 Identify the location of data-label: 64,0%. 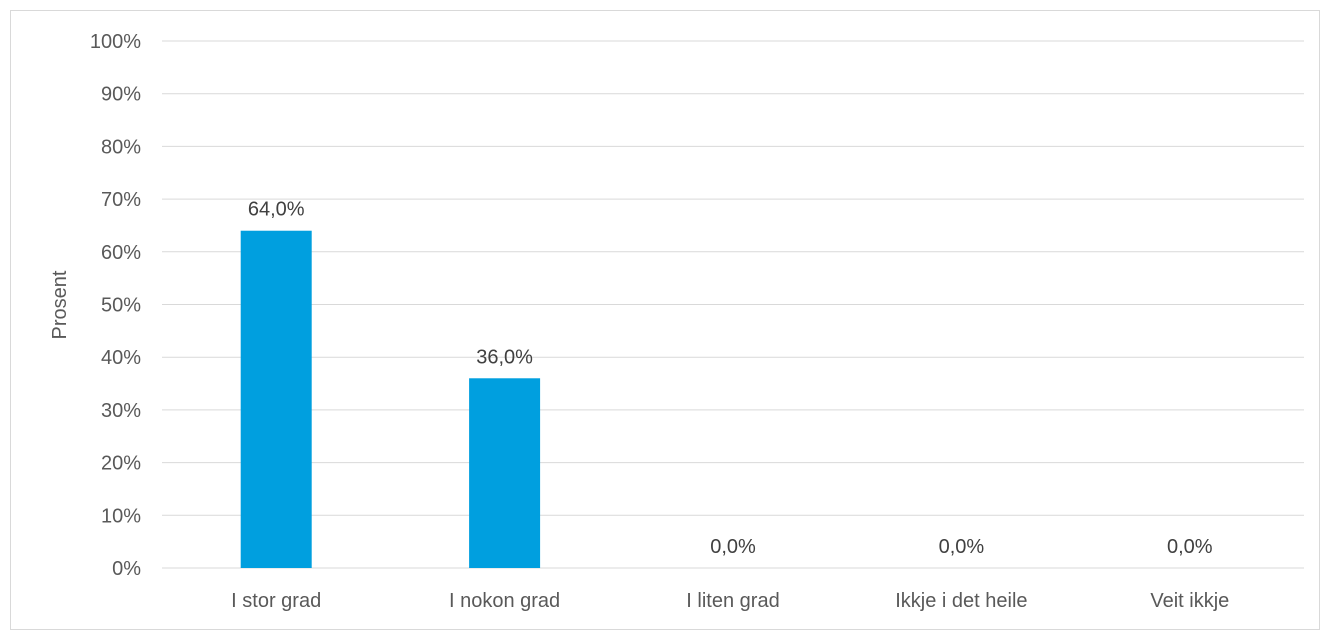
(276, 210).